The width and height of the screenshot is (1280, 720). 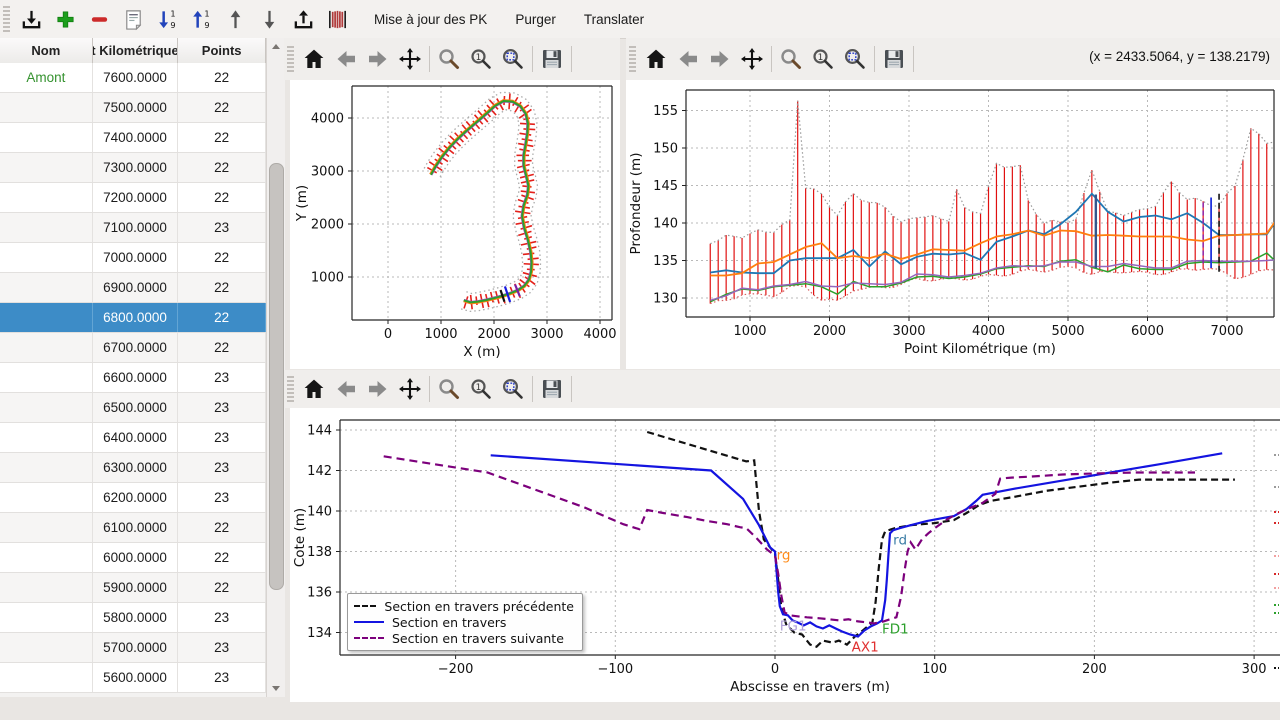 I want to click on table-row: 6600.0000 23, so click(x=133, y=378).